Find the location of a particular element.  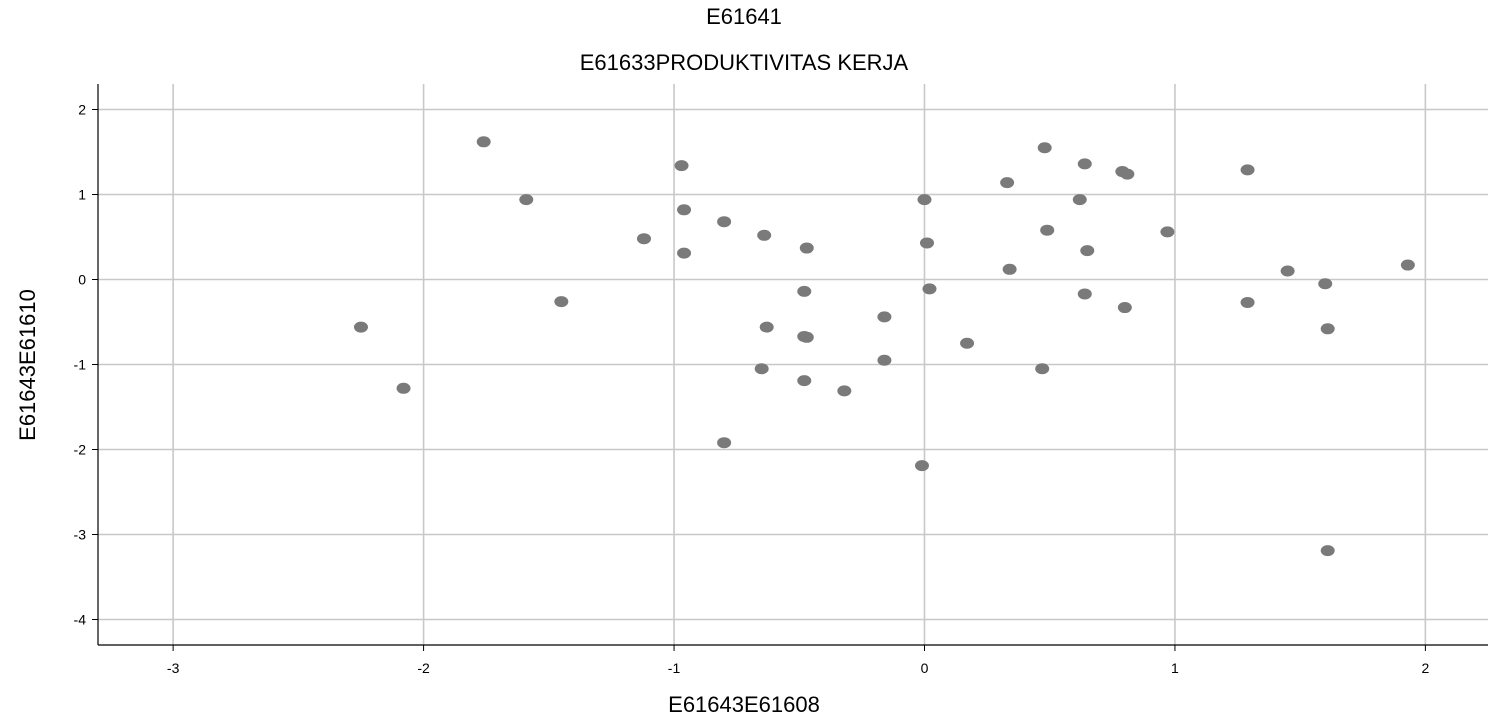

y-tick-label: 2 is located at coordinates (82, 110).